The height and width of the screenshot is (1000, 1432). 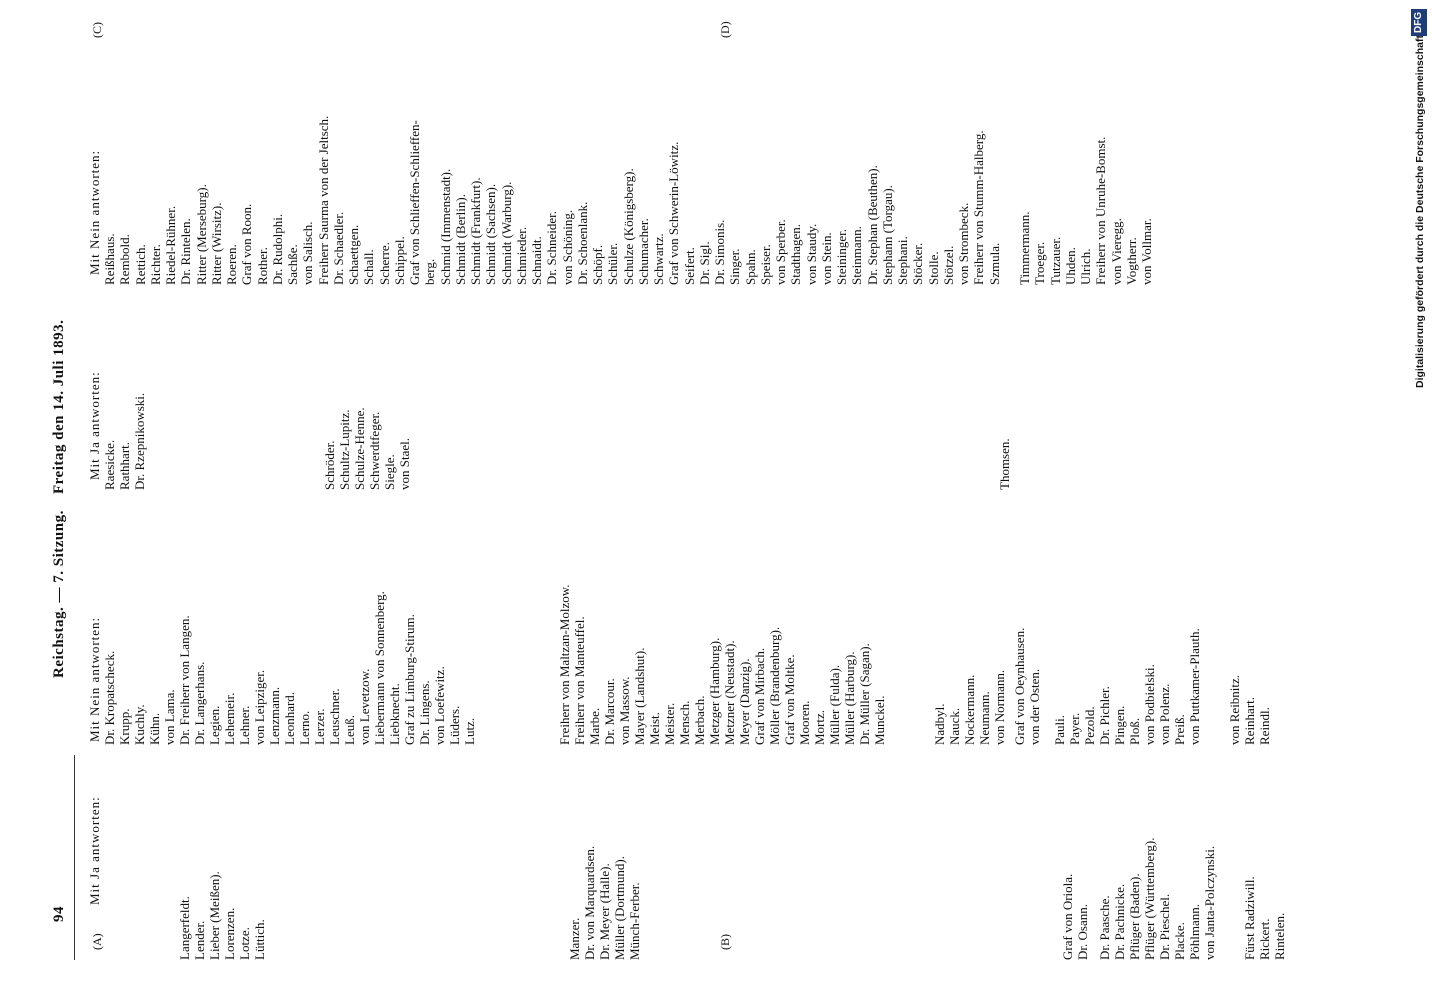 I want to click on member-name: Stadthagen., so click(x=796, y=254).